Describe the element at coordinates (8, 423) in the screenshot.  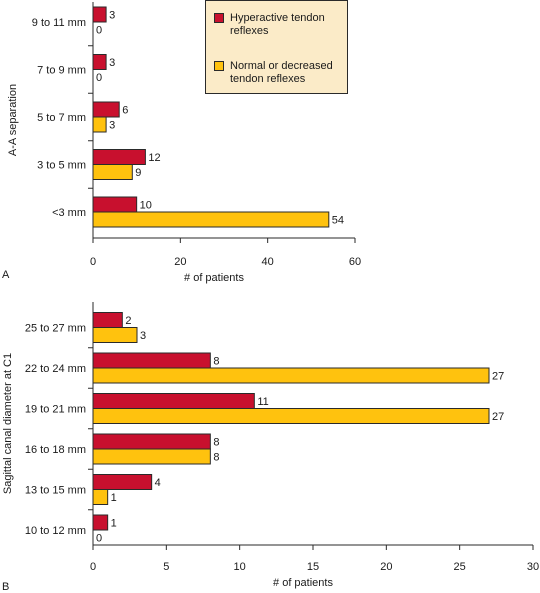
I see `chart-b-y-axis-title: Sagittal canal diameter at C1` at that location.